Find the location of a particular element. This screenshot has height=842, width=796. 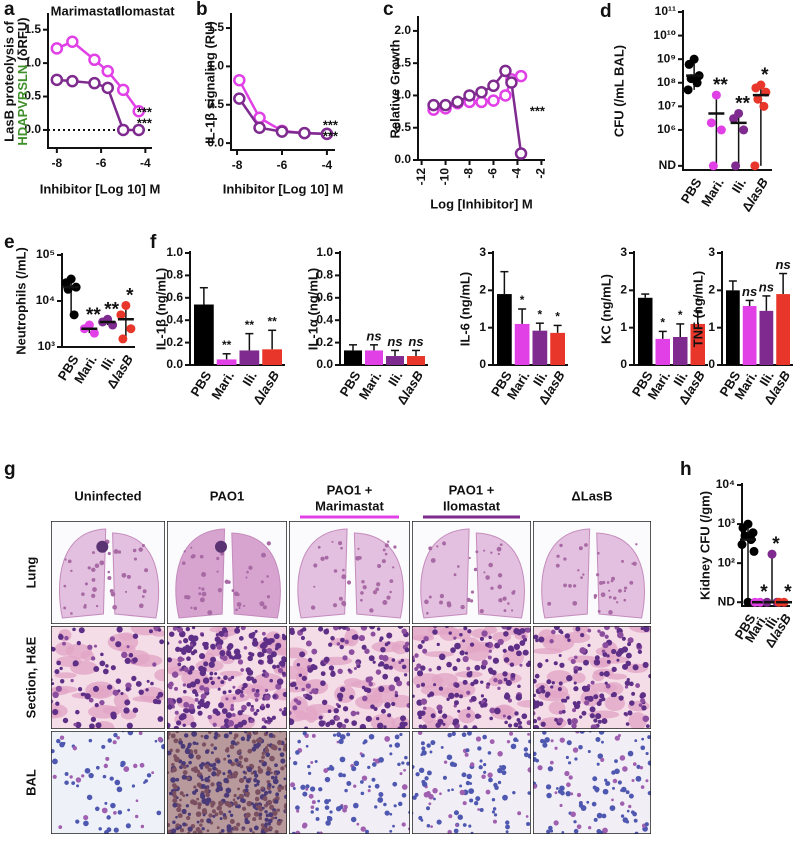

y-tick-label: 1.0 is located at coordinates (402, 95).